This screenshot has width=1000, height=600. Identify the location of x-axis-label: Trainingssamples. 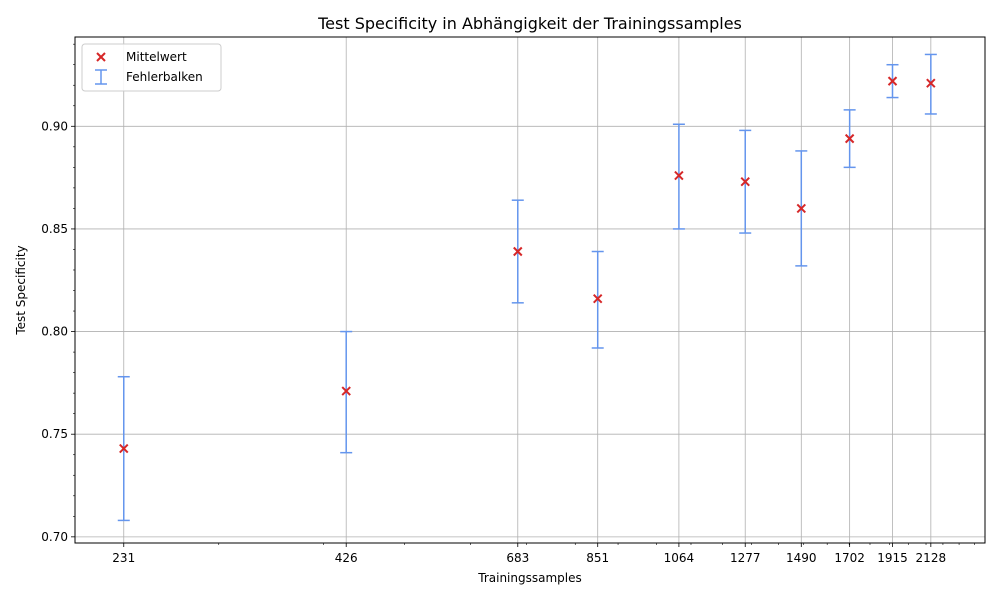
(529, 578).